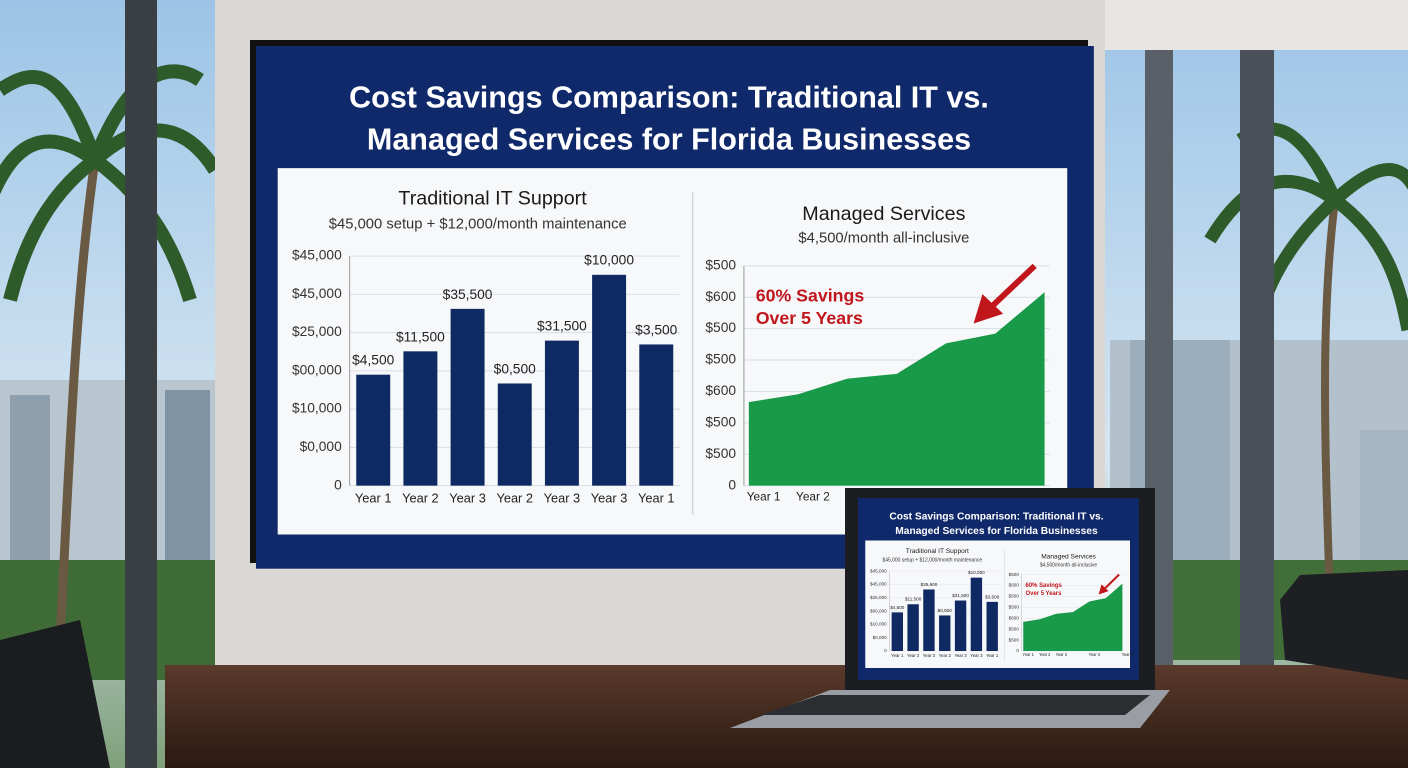 The width and height of the screenshot is (1408, 773). What do you see at coordinates (988, 309) in the screenshot?
I see `annotation-arrowhead` at bounding box center [988, 309].